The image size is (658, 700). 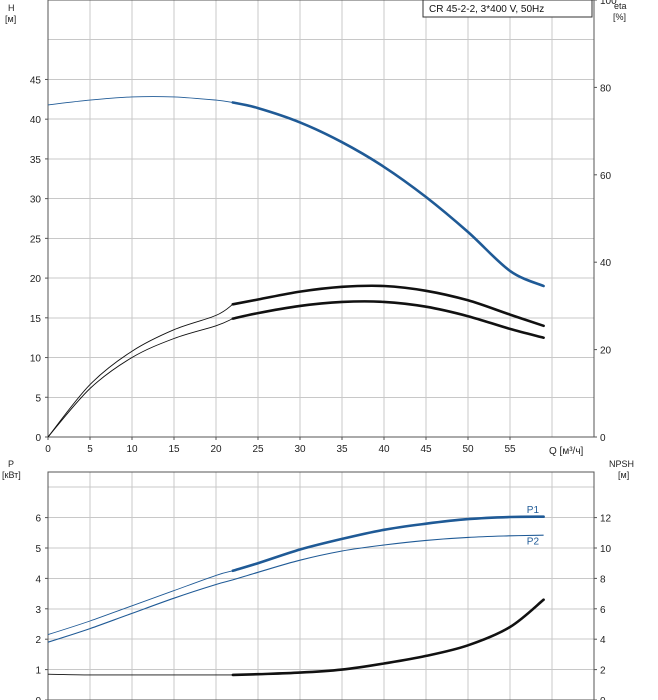 What do you see at coordinates (38, 519) in the screenshot?
I see `left-tick-label: 6` at bounding box center [38, 519].